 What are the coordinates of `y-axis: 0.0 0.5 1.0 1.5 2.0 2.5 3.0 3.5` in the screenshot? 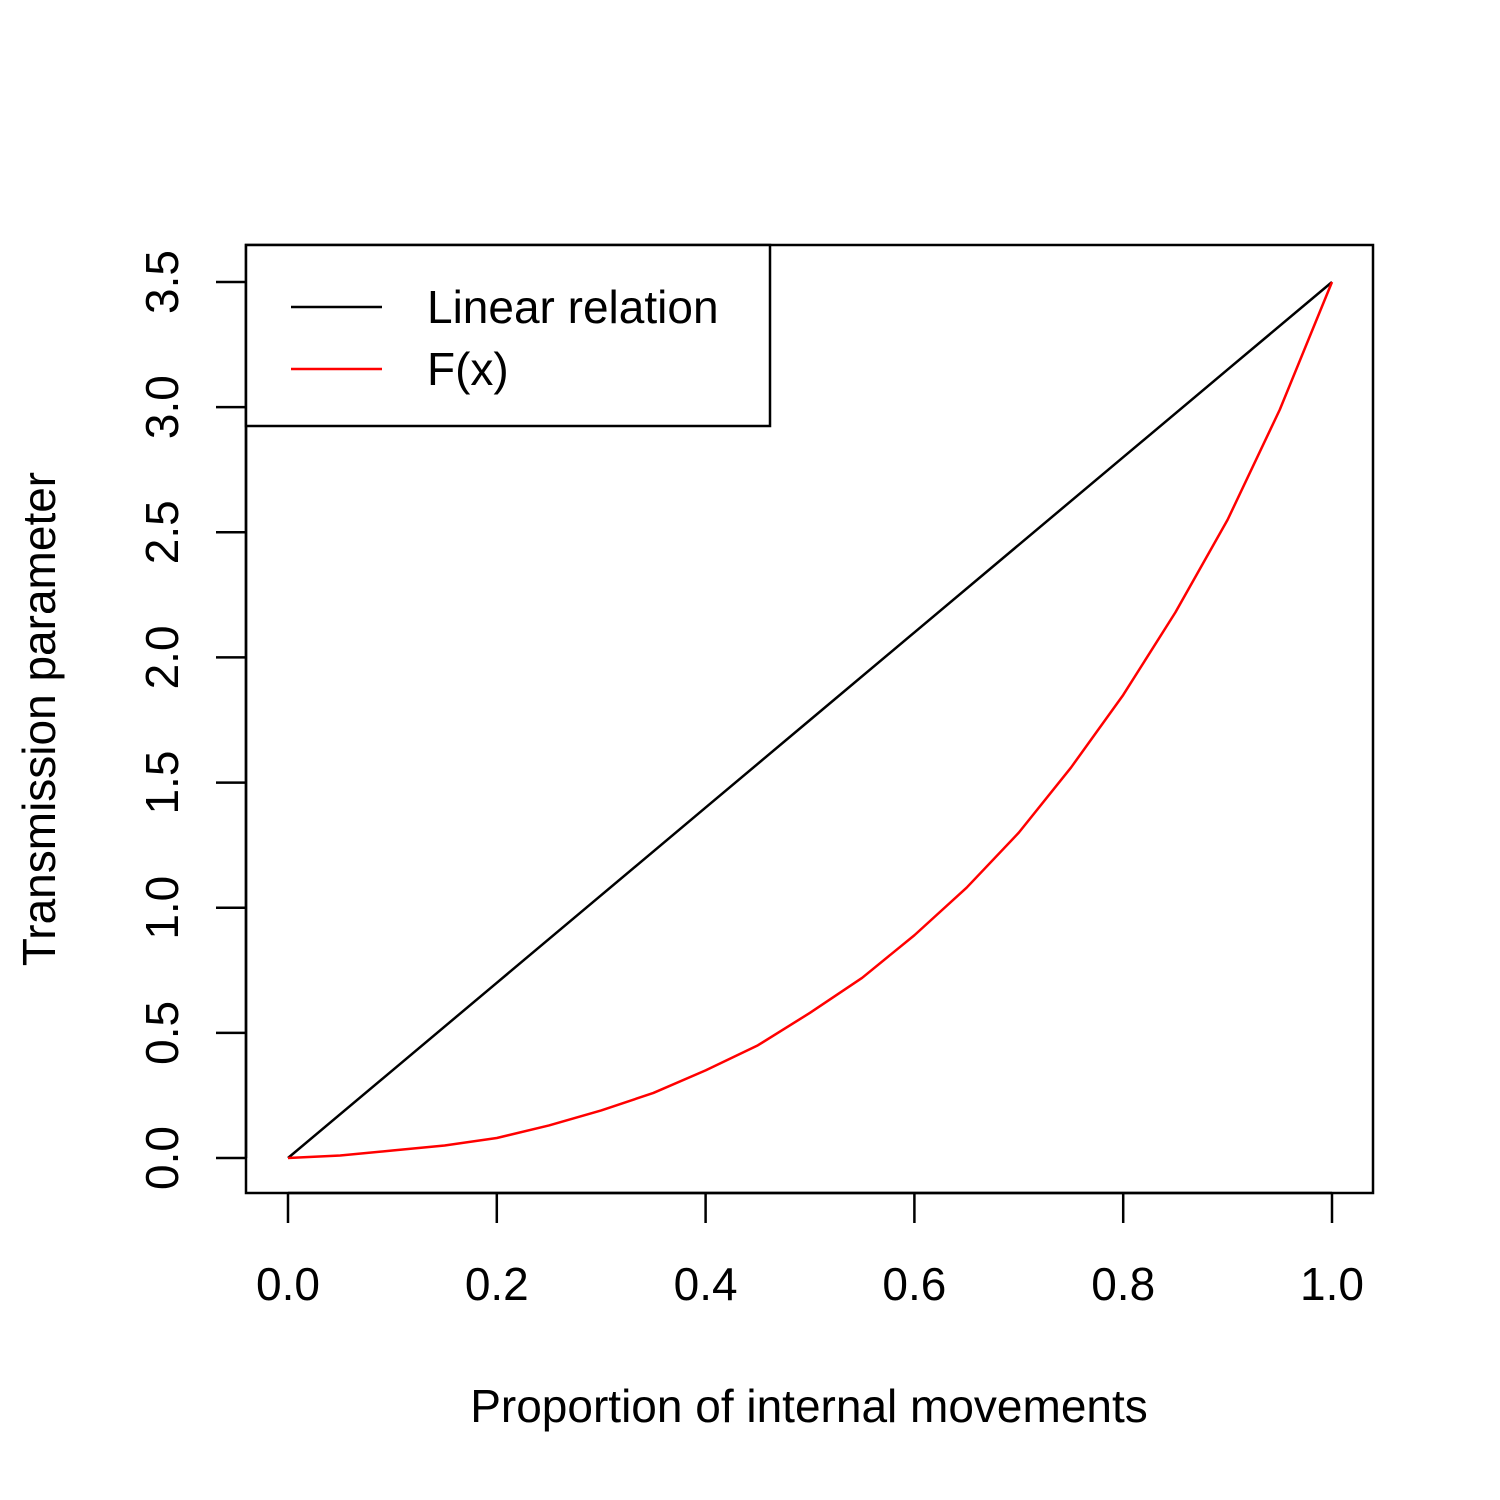 It's located at (192, 720).